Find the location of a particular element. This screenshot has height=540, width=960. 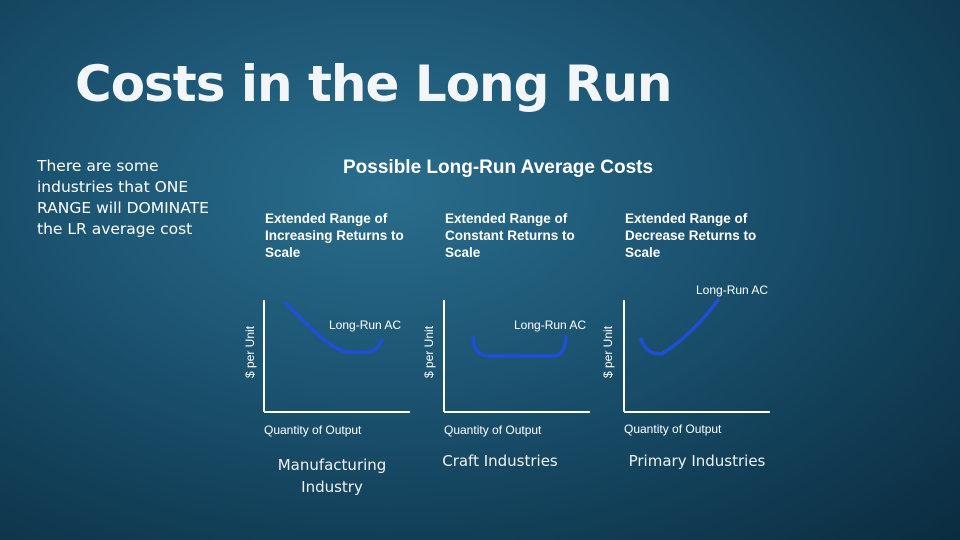

panel-3-x-axis-label: Quantity of Output is located at coordinates (673, 429).